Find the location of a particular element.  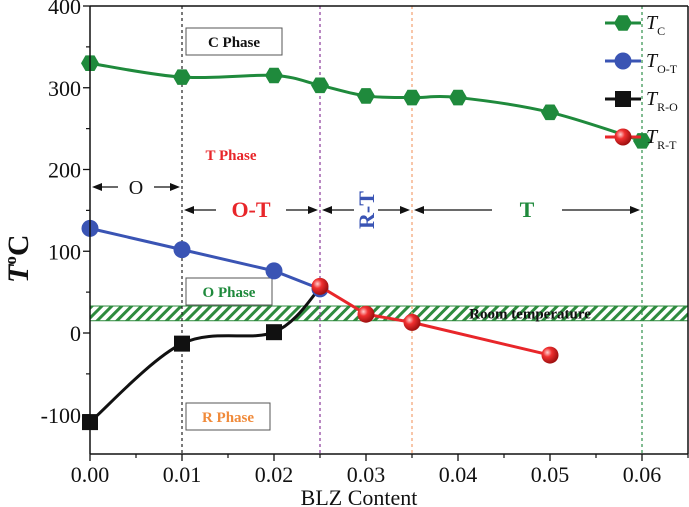

phase-label: R Phase is located at coordinates (228, 418).